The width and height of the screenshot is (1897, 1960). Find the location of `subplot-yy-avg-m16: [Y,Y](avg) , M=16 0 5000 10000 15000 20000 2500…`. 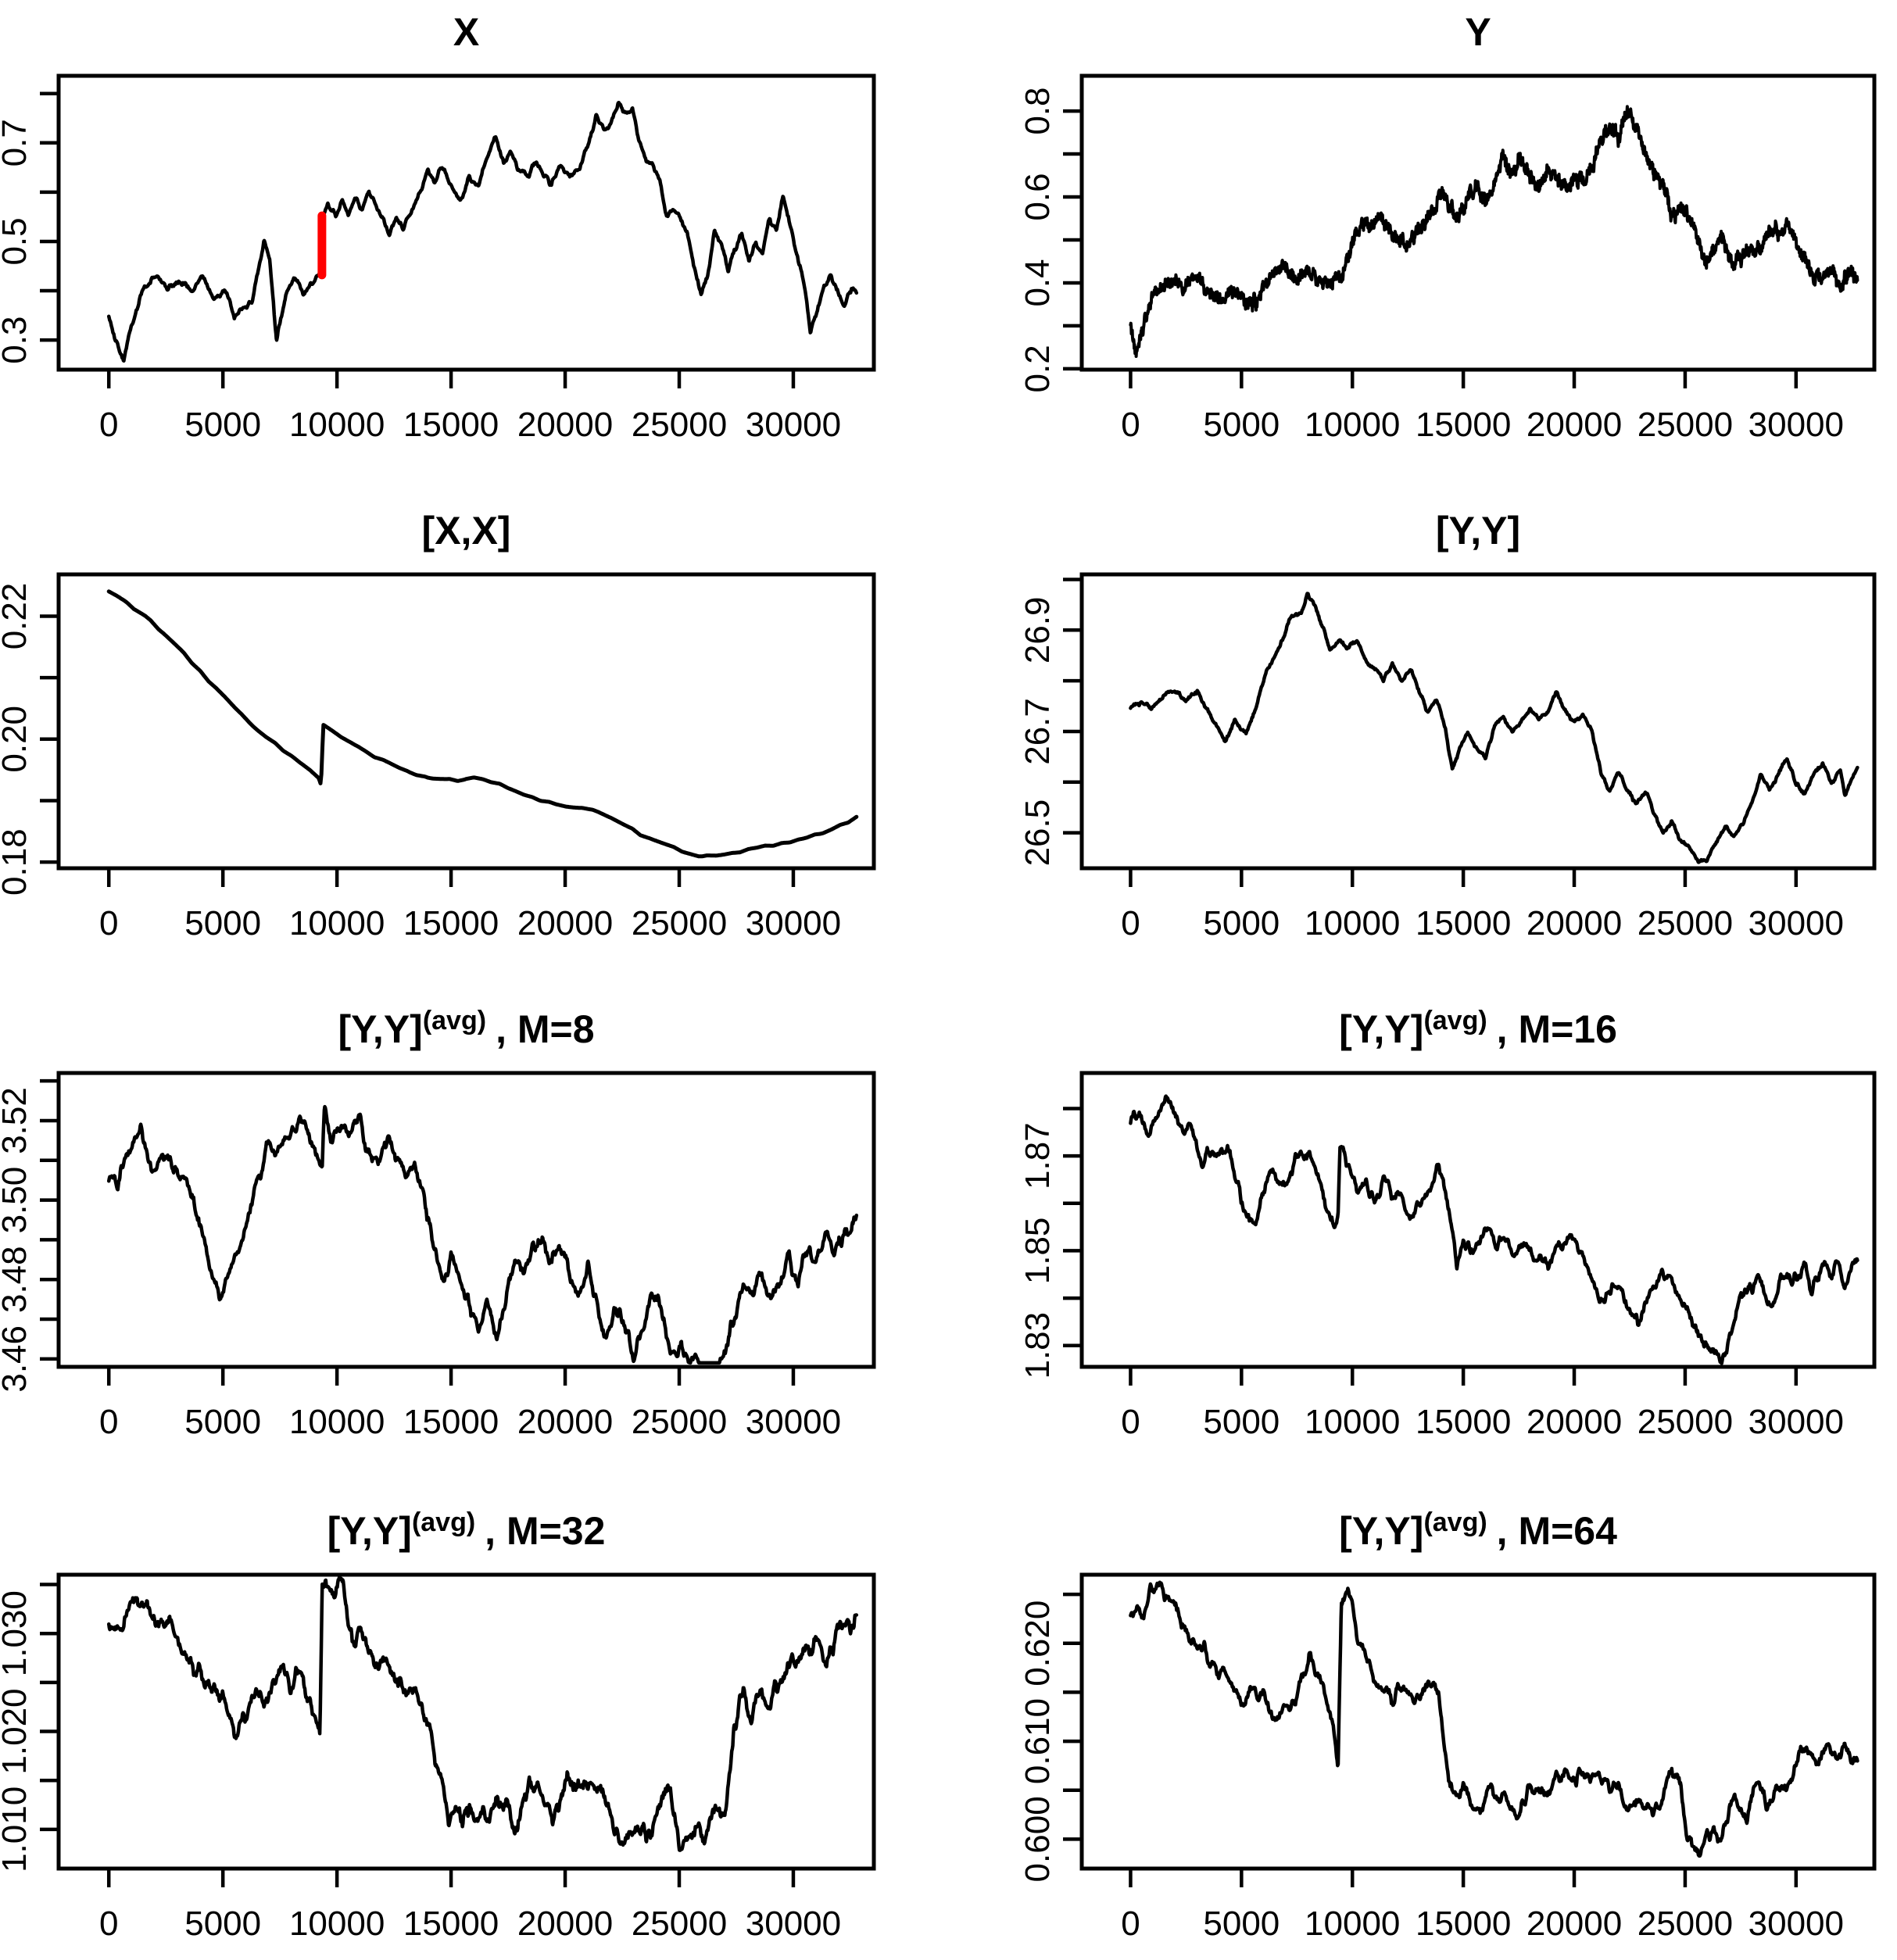

subplot-yy-avg-m16: [Y,Y](avg) , M=16 0 5000 10000 15000 20000 2500… is located at coordinates (1423, 1248).